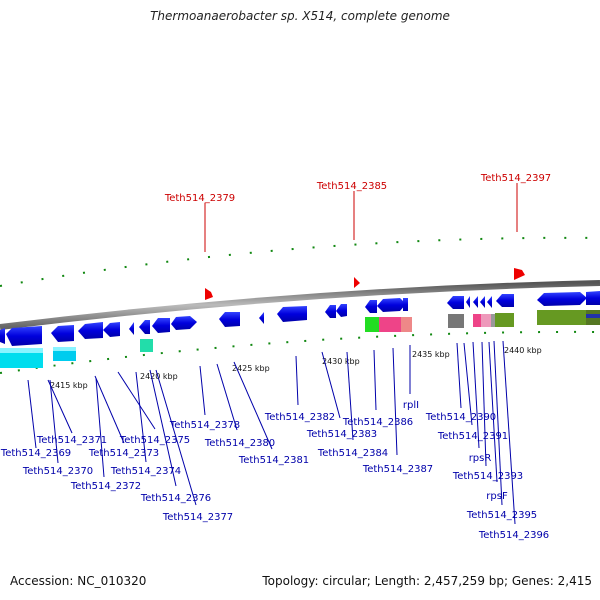  Describe the element at coordinates (377, 422) in the screenshot. I see `gene-label: Teth514_2386` at that location.